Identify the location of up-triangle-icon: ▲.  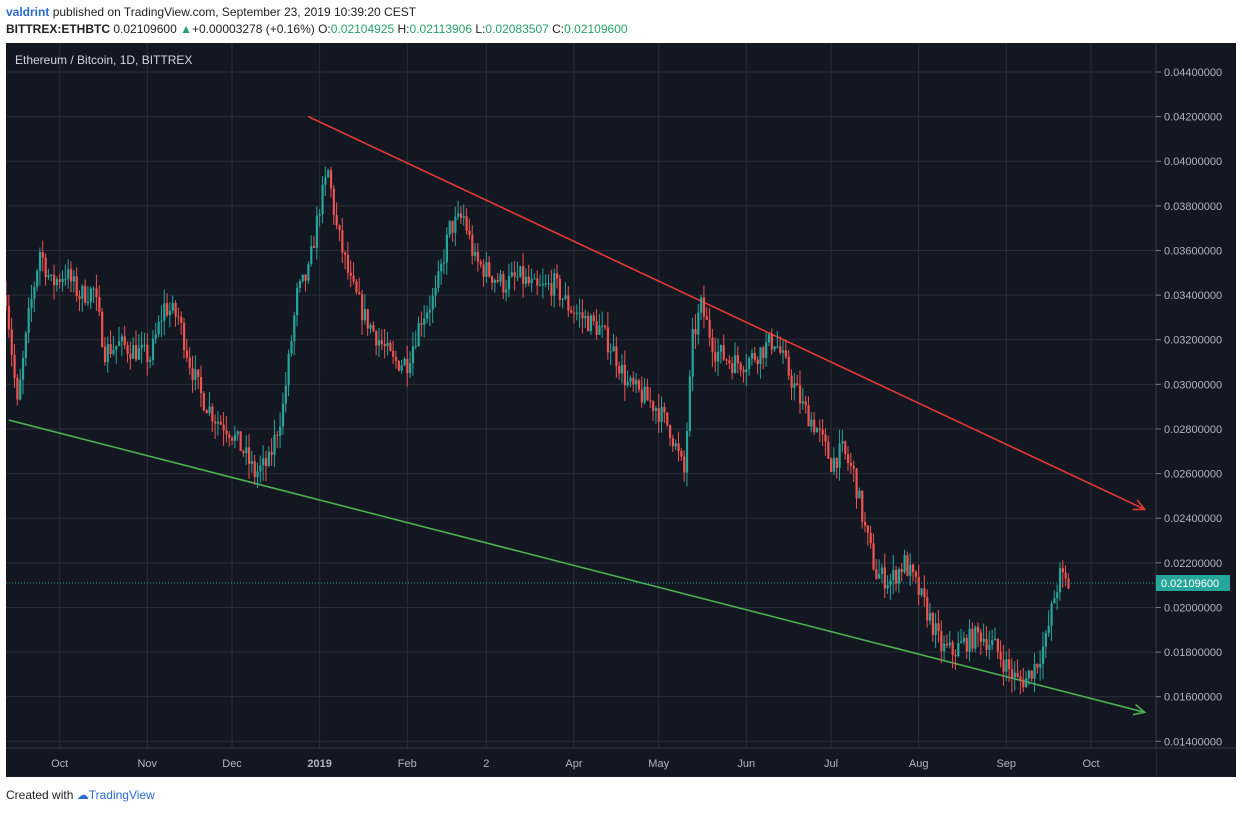
(186, 29).